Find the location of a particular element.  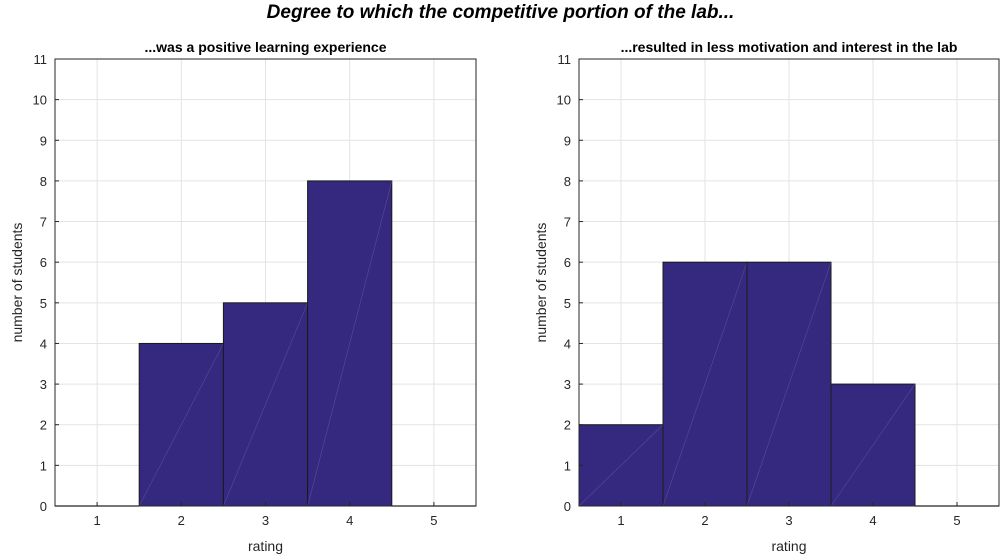

chart-title: ...was a positive learning experience is located at coordinates (266, 47).